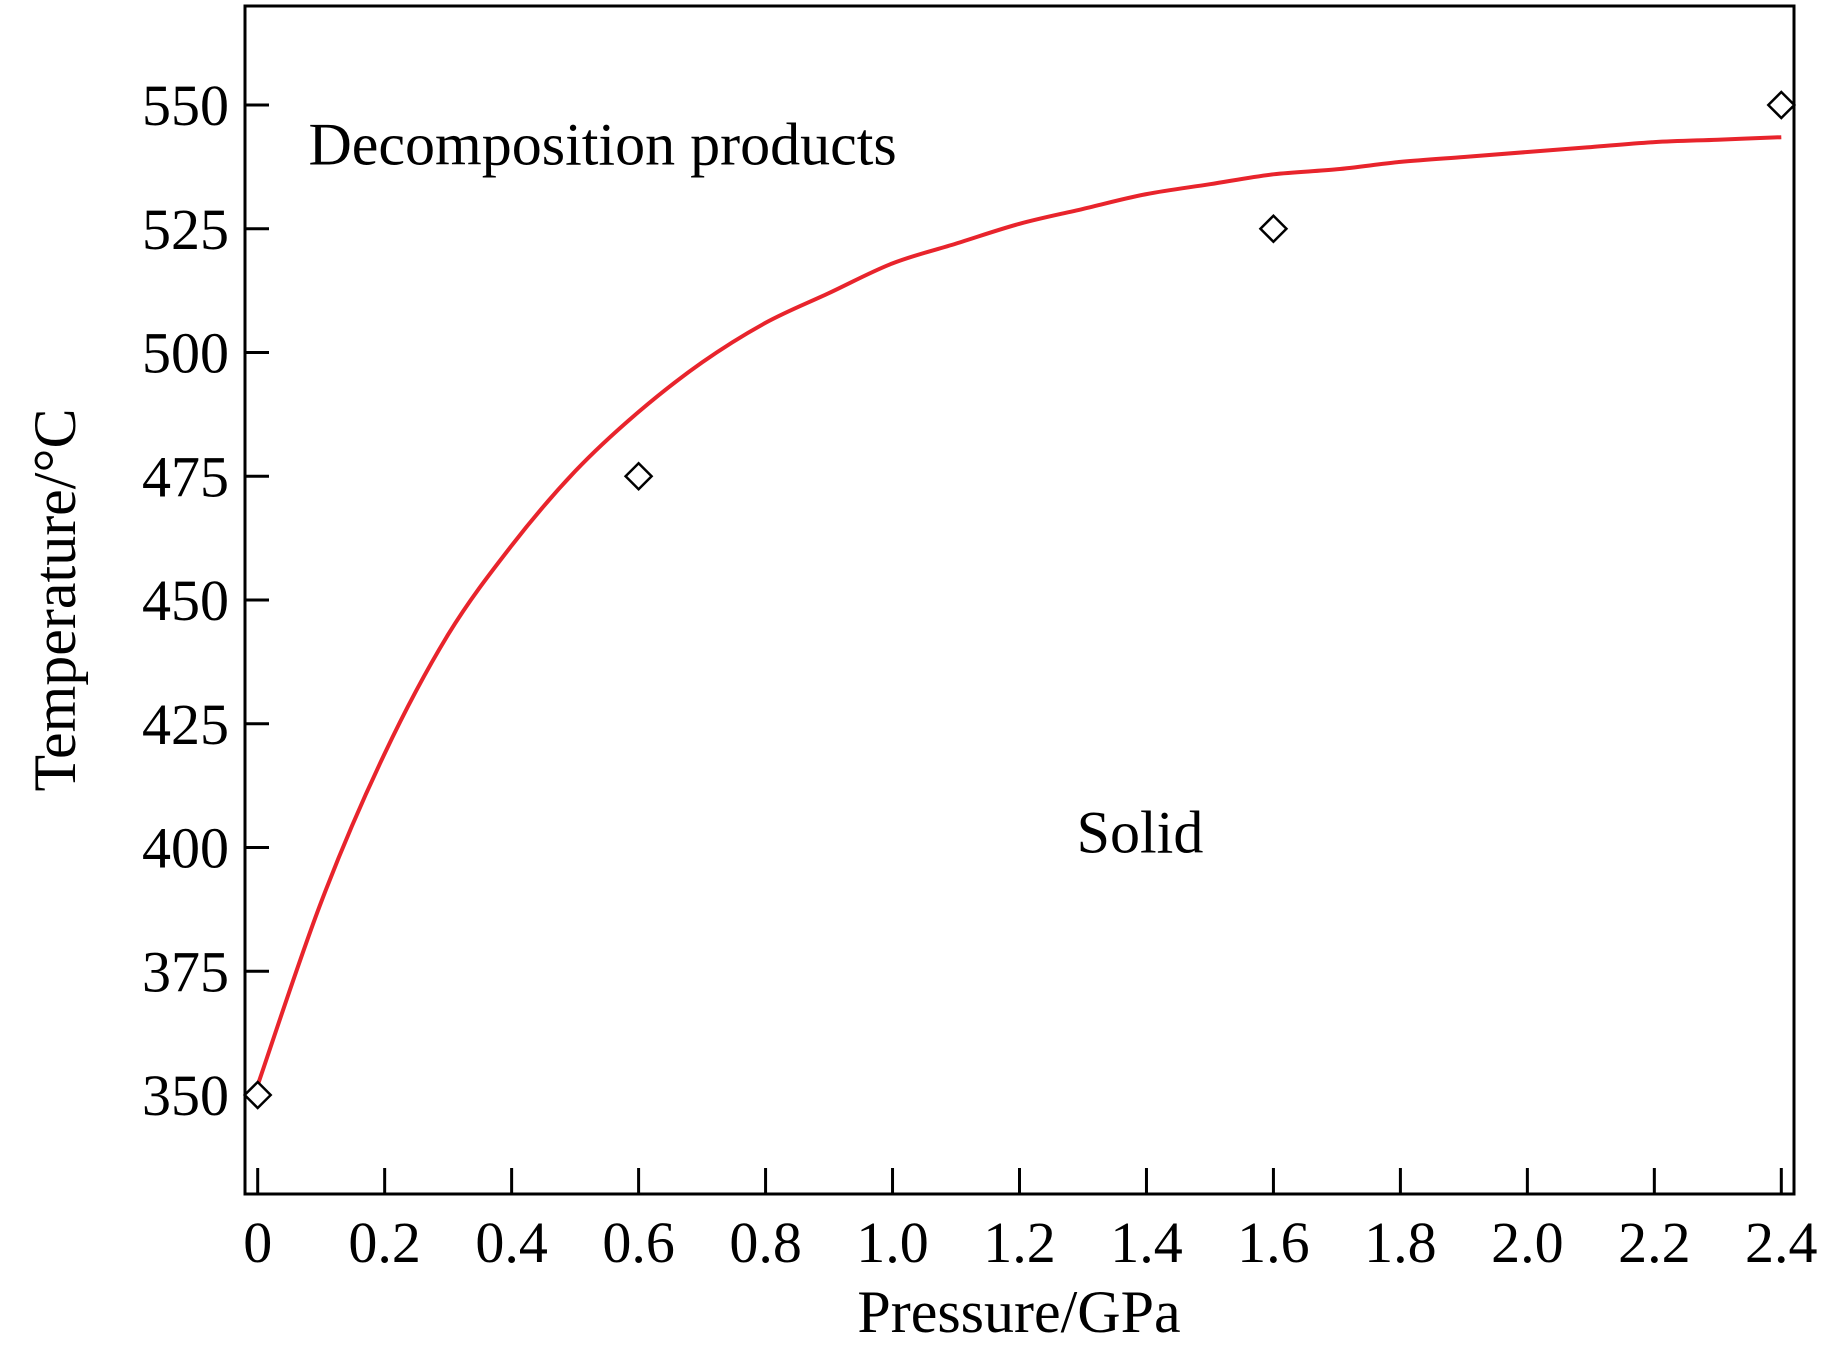  I want to click on x-axis-label: Pressure/GPa, so click(1018, 1312).